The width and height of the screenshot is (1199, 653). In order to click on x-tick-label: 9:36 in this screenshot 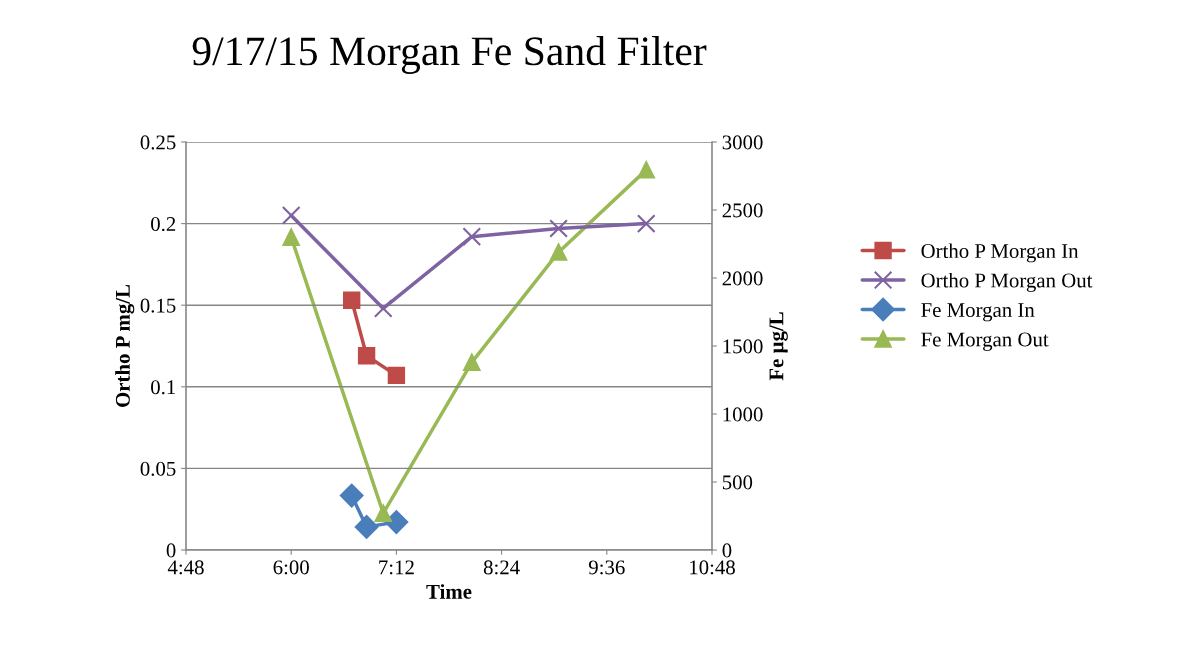, I will do `click(606, 567)`.